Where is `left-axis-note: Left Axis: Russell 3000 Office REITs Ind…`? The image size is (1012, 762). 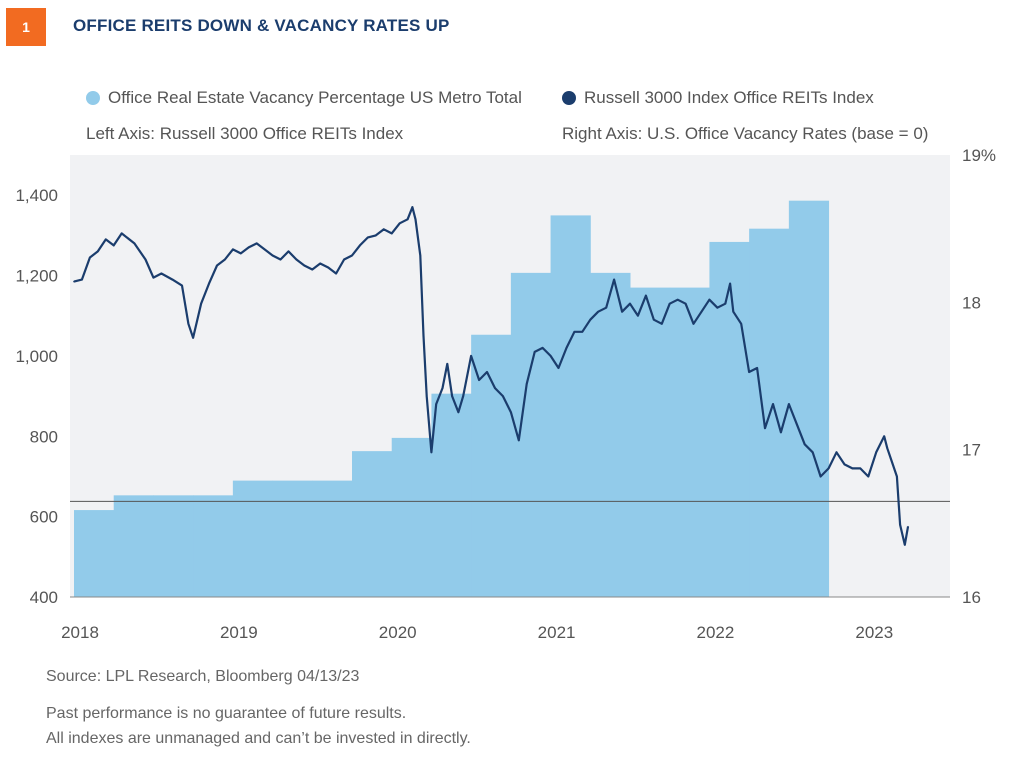
left-axis-note: Left Axis: Russell 3000 Office REITs Ind… is located at coordinates (245, 133).